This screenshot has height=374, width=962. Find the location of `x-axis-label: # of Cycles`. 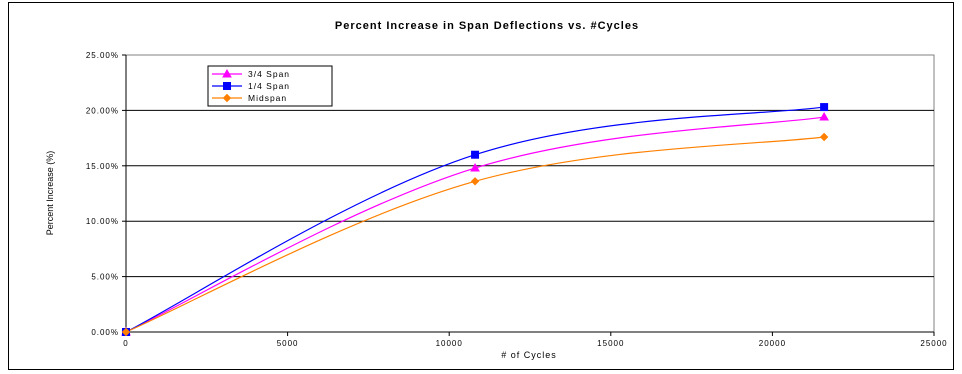

x-axis-label: # of Cycles is located at coordinates (529, 355).